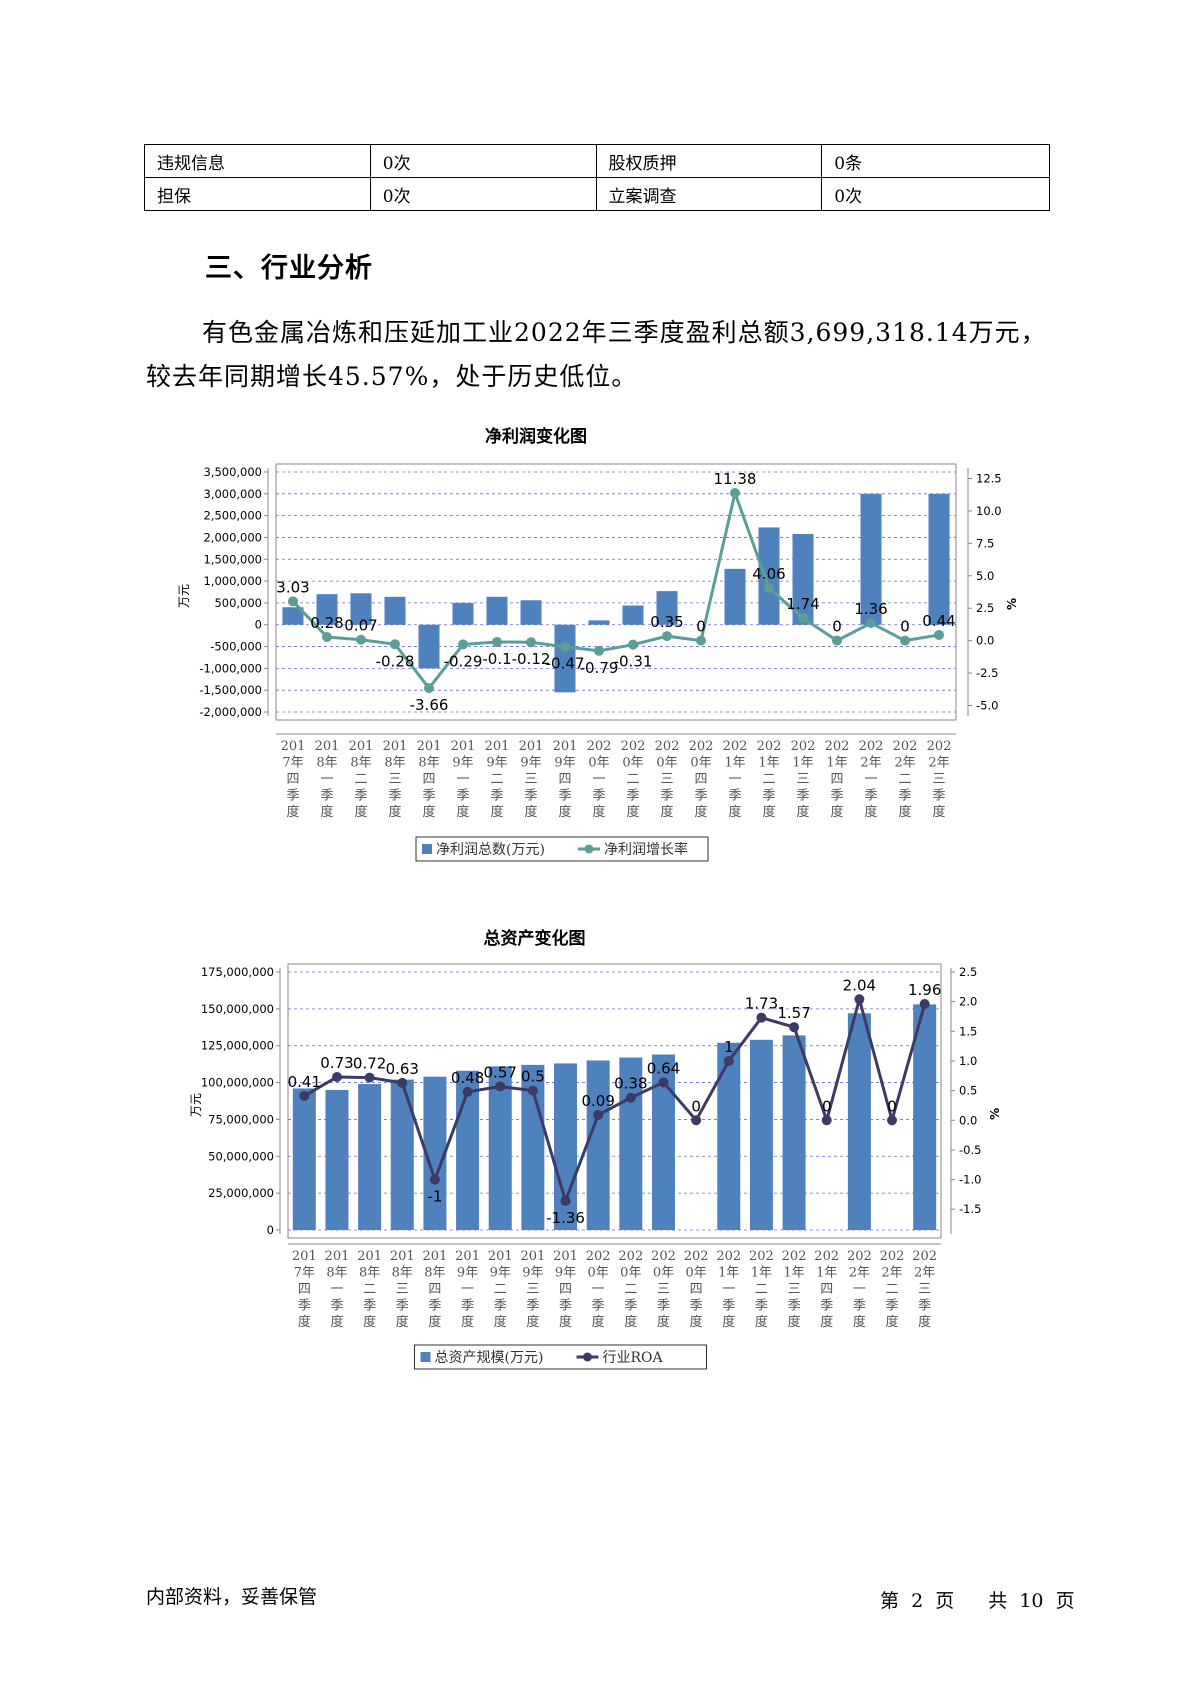 This screenshot has width=1191, height=1684. What do you see at coordinates (238, 603) in the screenshot?
I see `y-tick-label: 500,000` at bounding box center [238, 603].